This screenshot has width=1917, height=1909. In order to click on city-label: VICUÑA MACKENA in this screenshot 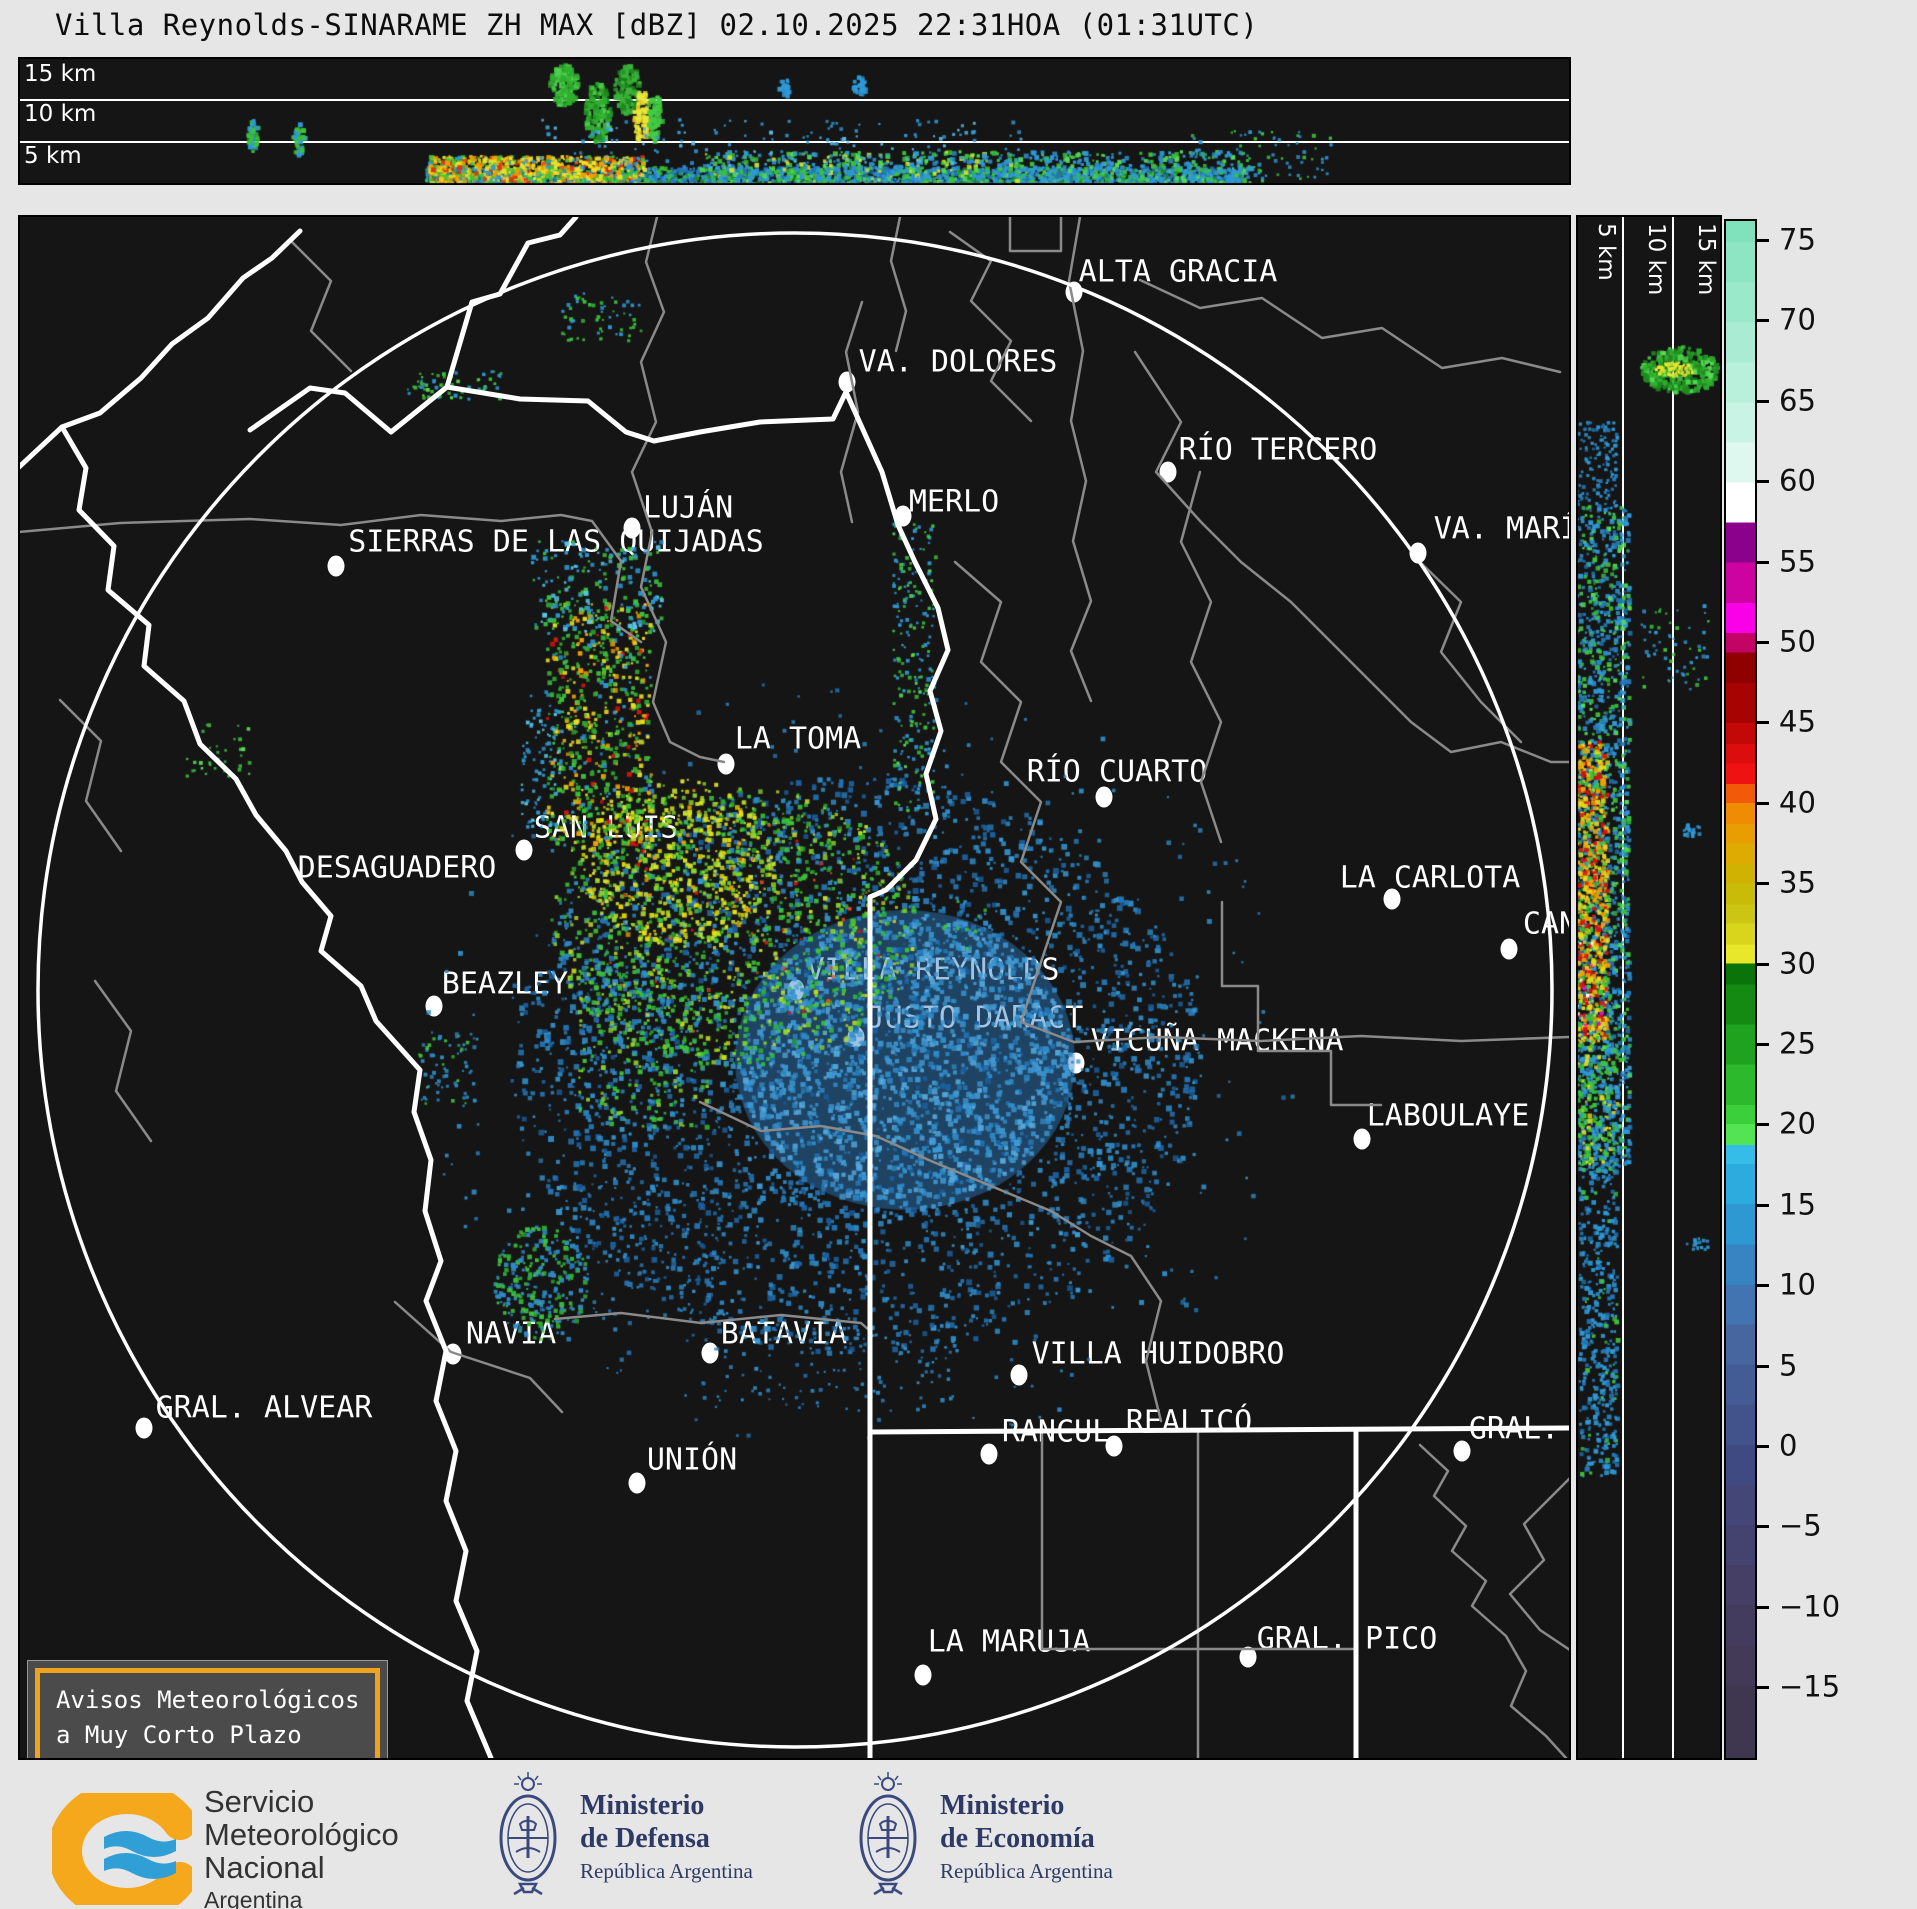, I will do `click(1217, 1041)`.